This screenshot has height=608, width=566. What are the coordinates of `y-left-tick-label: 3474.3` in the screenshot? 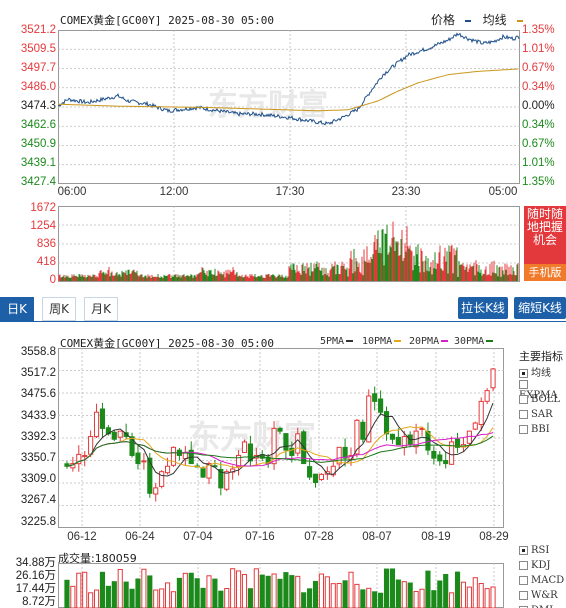 It's located at (38, 106).